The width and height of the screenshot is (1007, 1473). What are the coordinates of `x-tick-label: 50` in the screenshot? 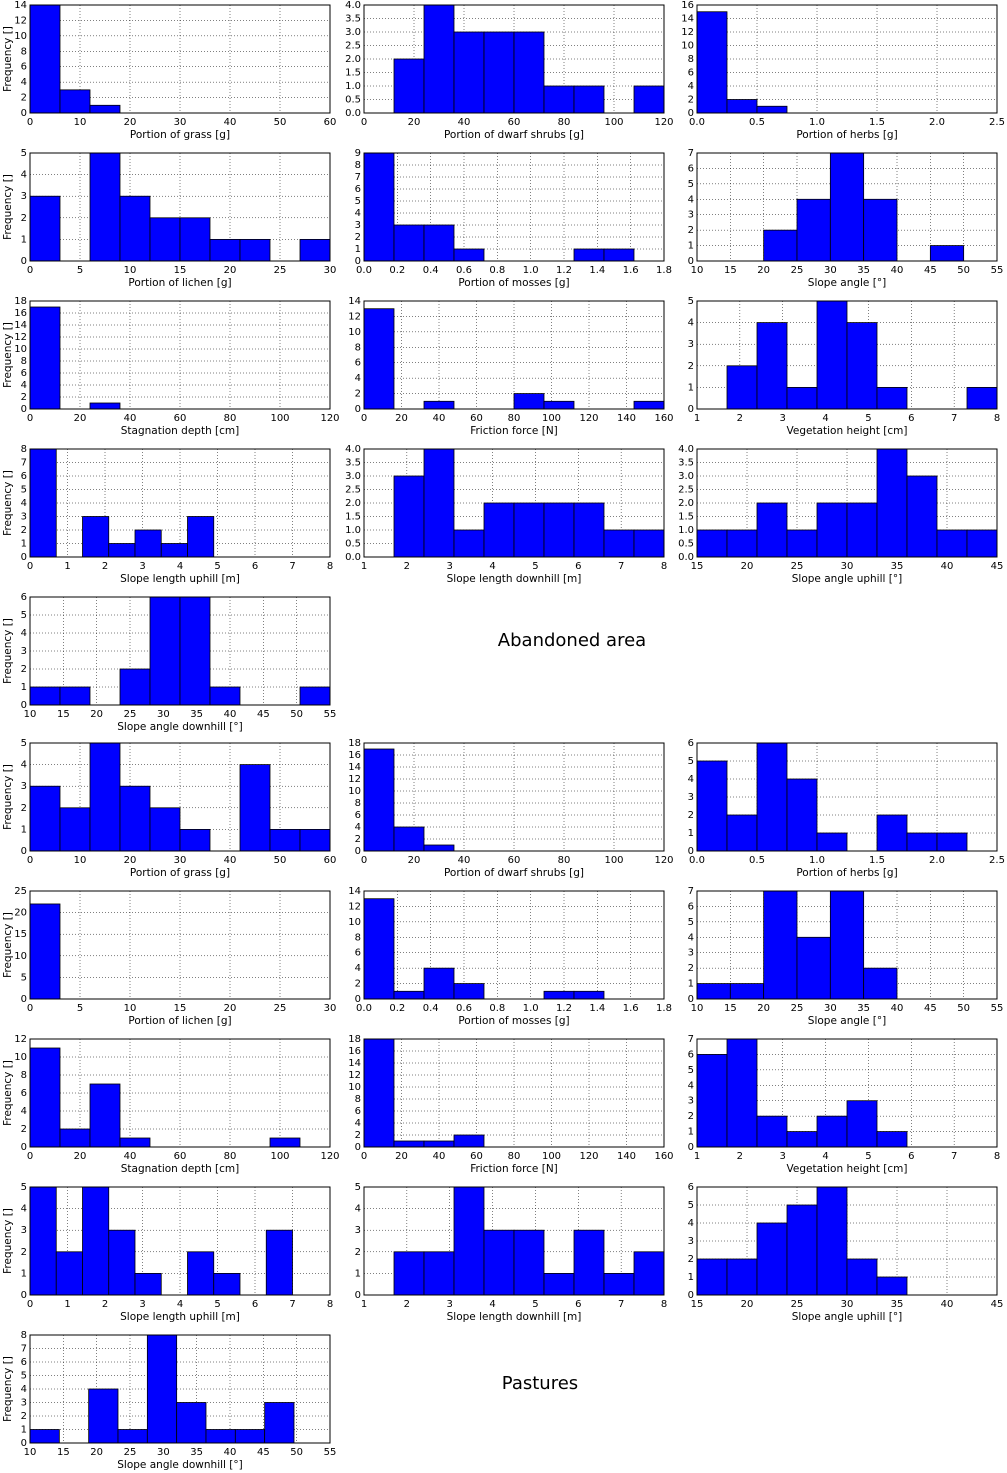 It's located at (296, 1452).